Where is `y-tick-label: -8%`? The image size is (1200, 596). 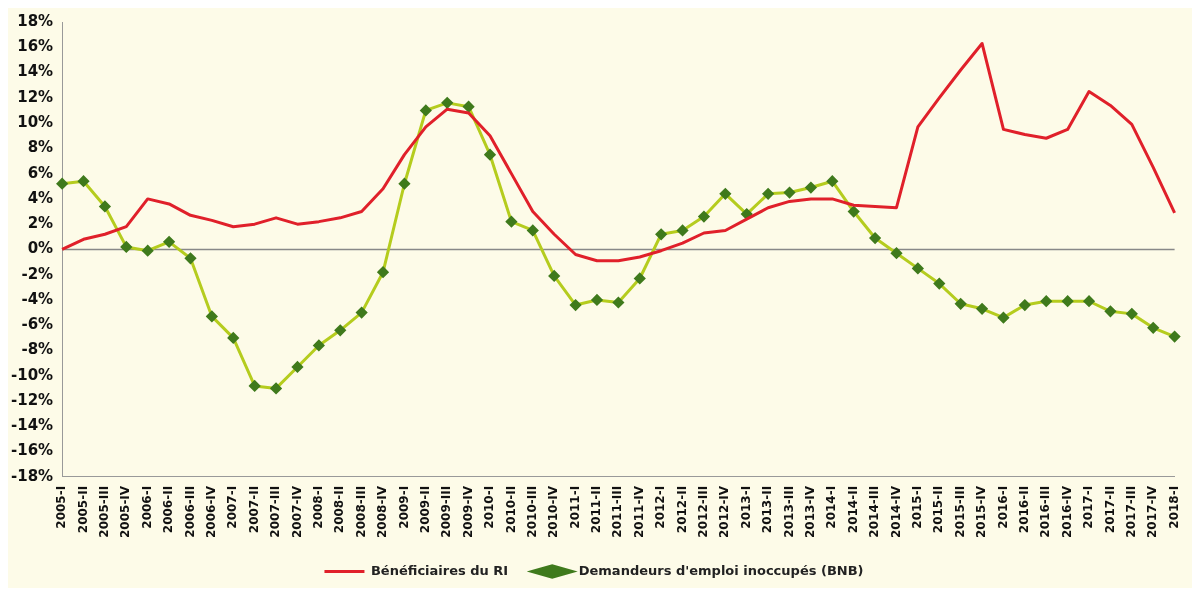
y-tick-label: -8% is located at coordinates (37, 349).